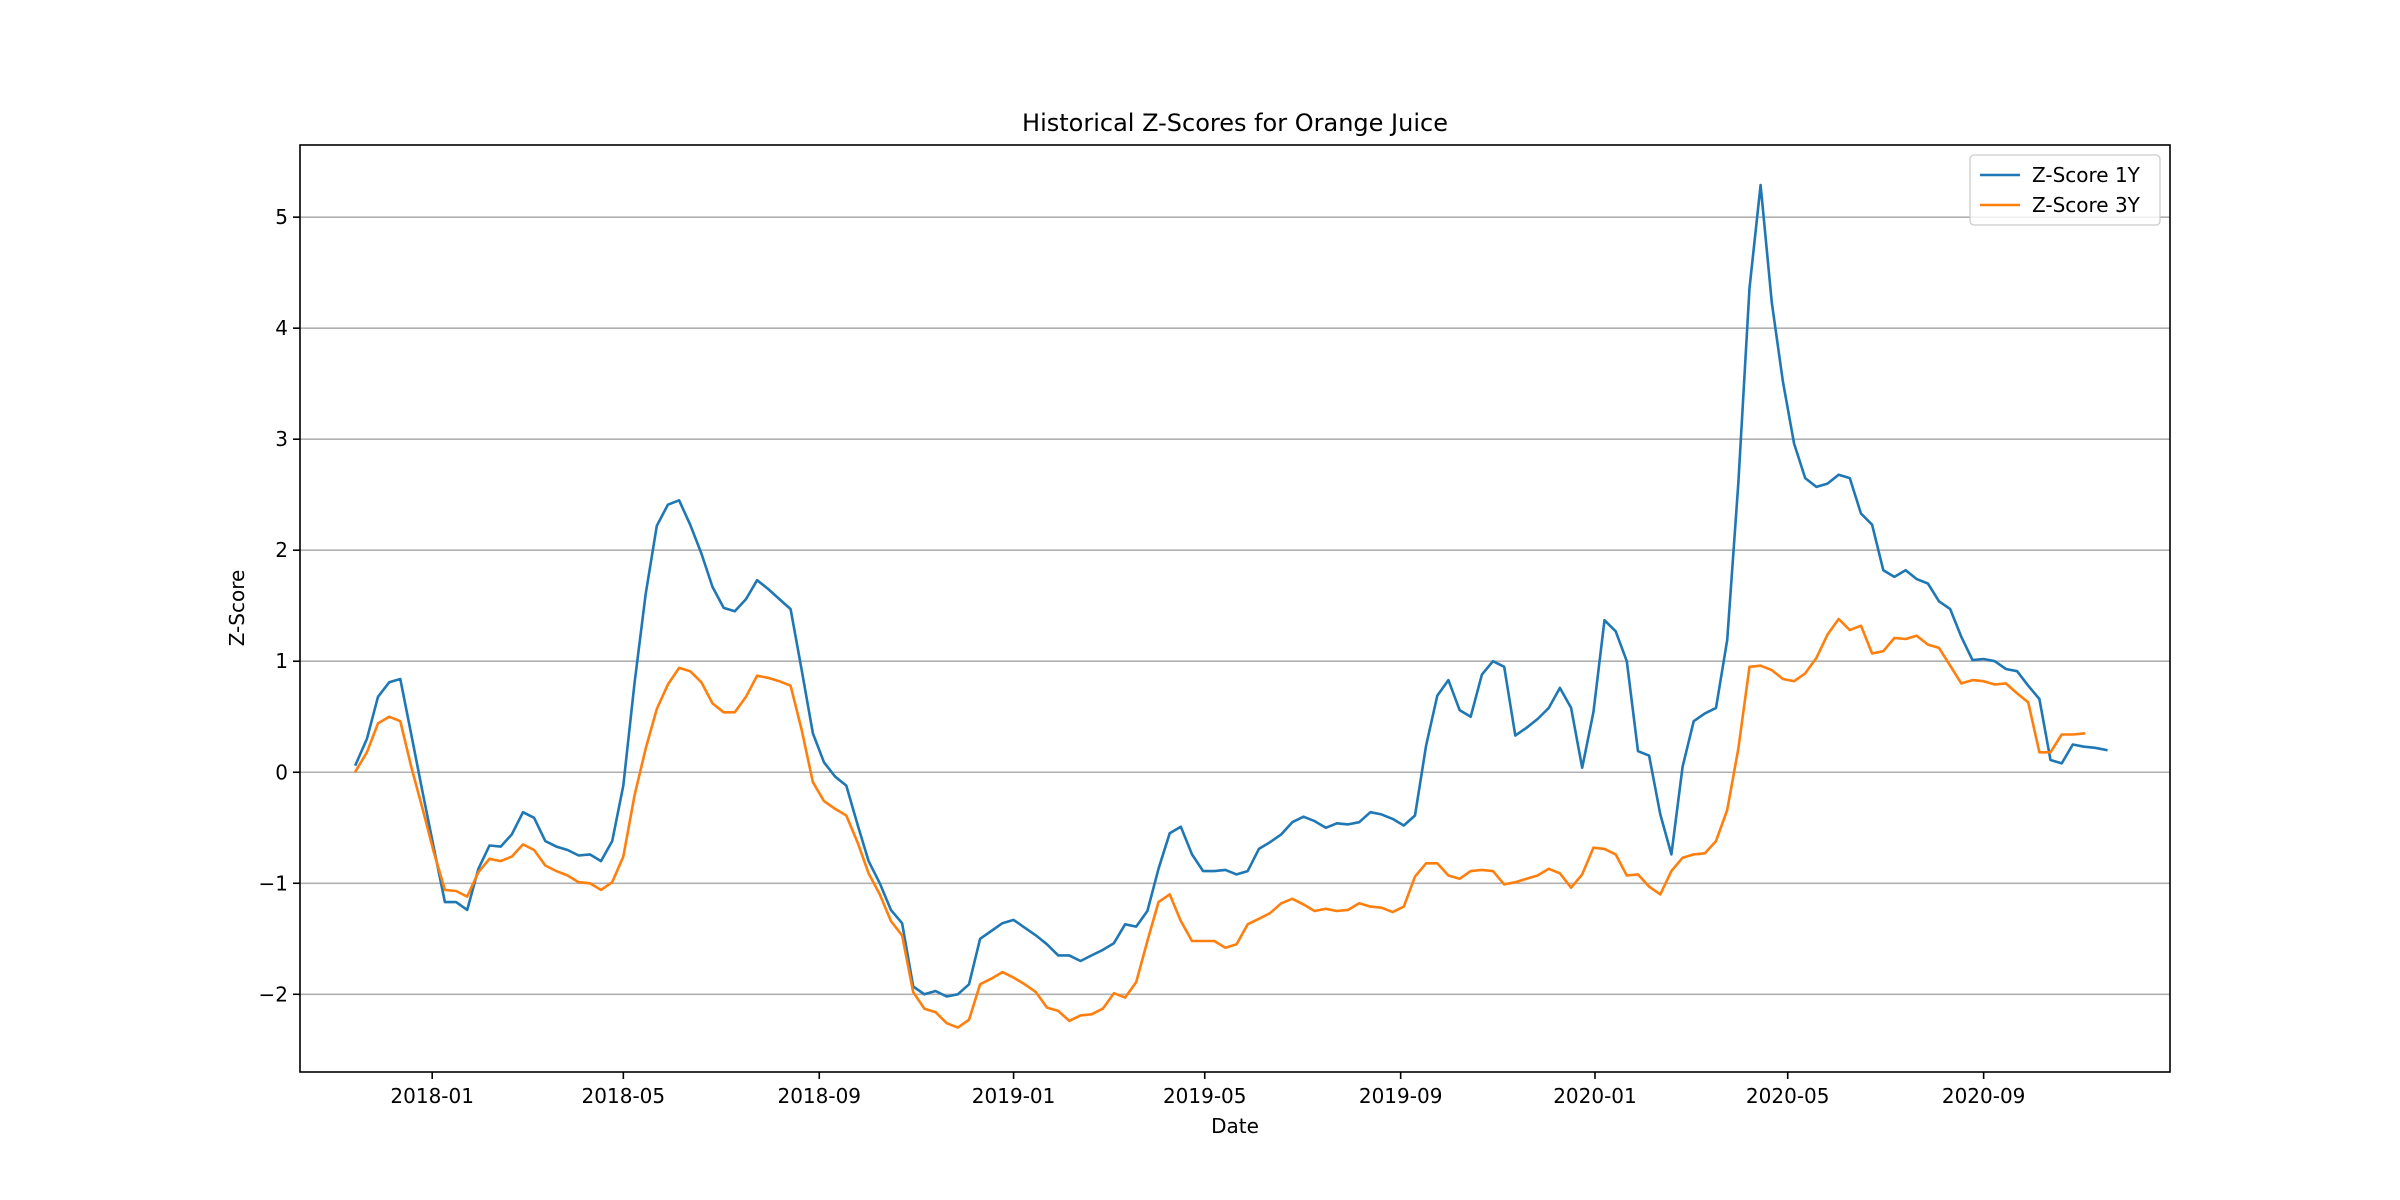  What do you see at coordinates (273, 883) in the screenshot?
I see `y-tick-label: −1` at bounding box center [273, 883].